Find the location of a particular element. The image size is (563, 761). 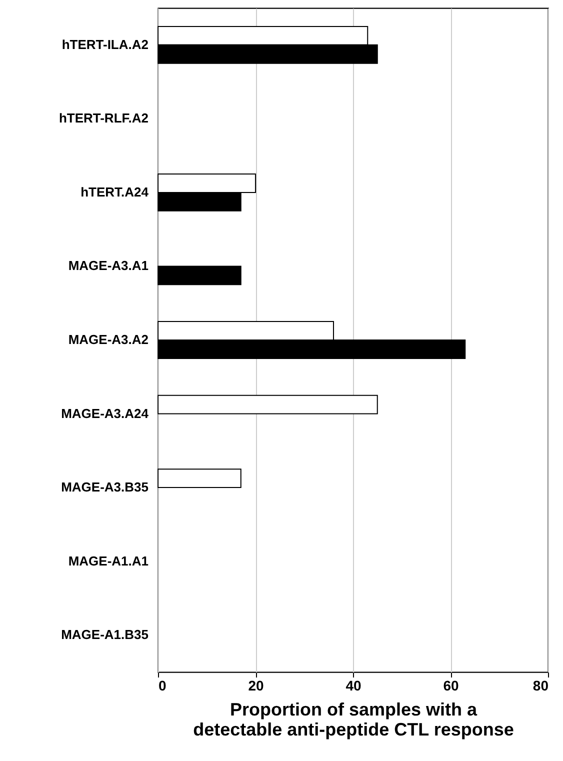

x-tick-label: 40 is located at coordinates (354, 686).